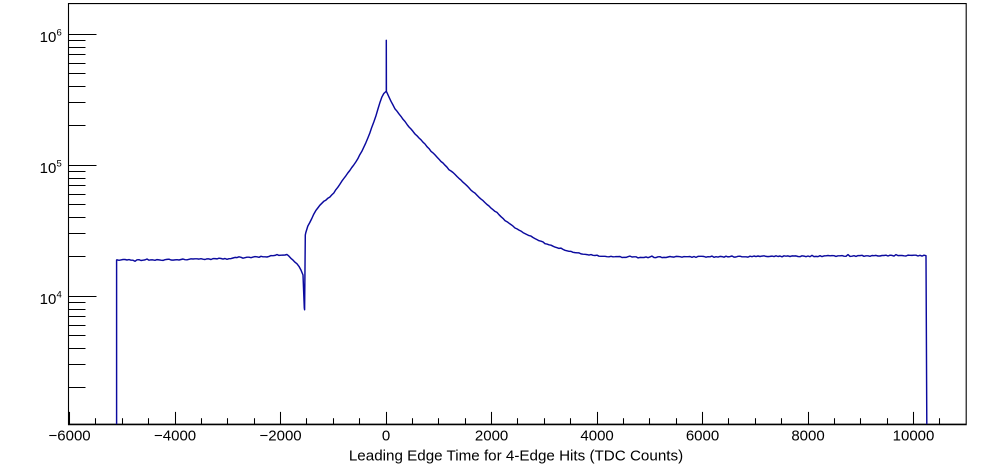 Image resolution: width=996 pixels, height=472 pixels. I want to click on svg-text: 5, so click(59, 163).